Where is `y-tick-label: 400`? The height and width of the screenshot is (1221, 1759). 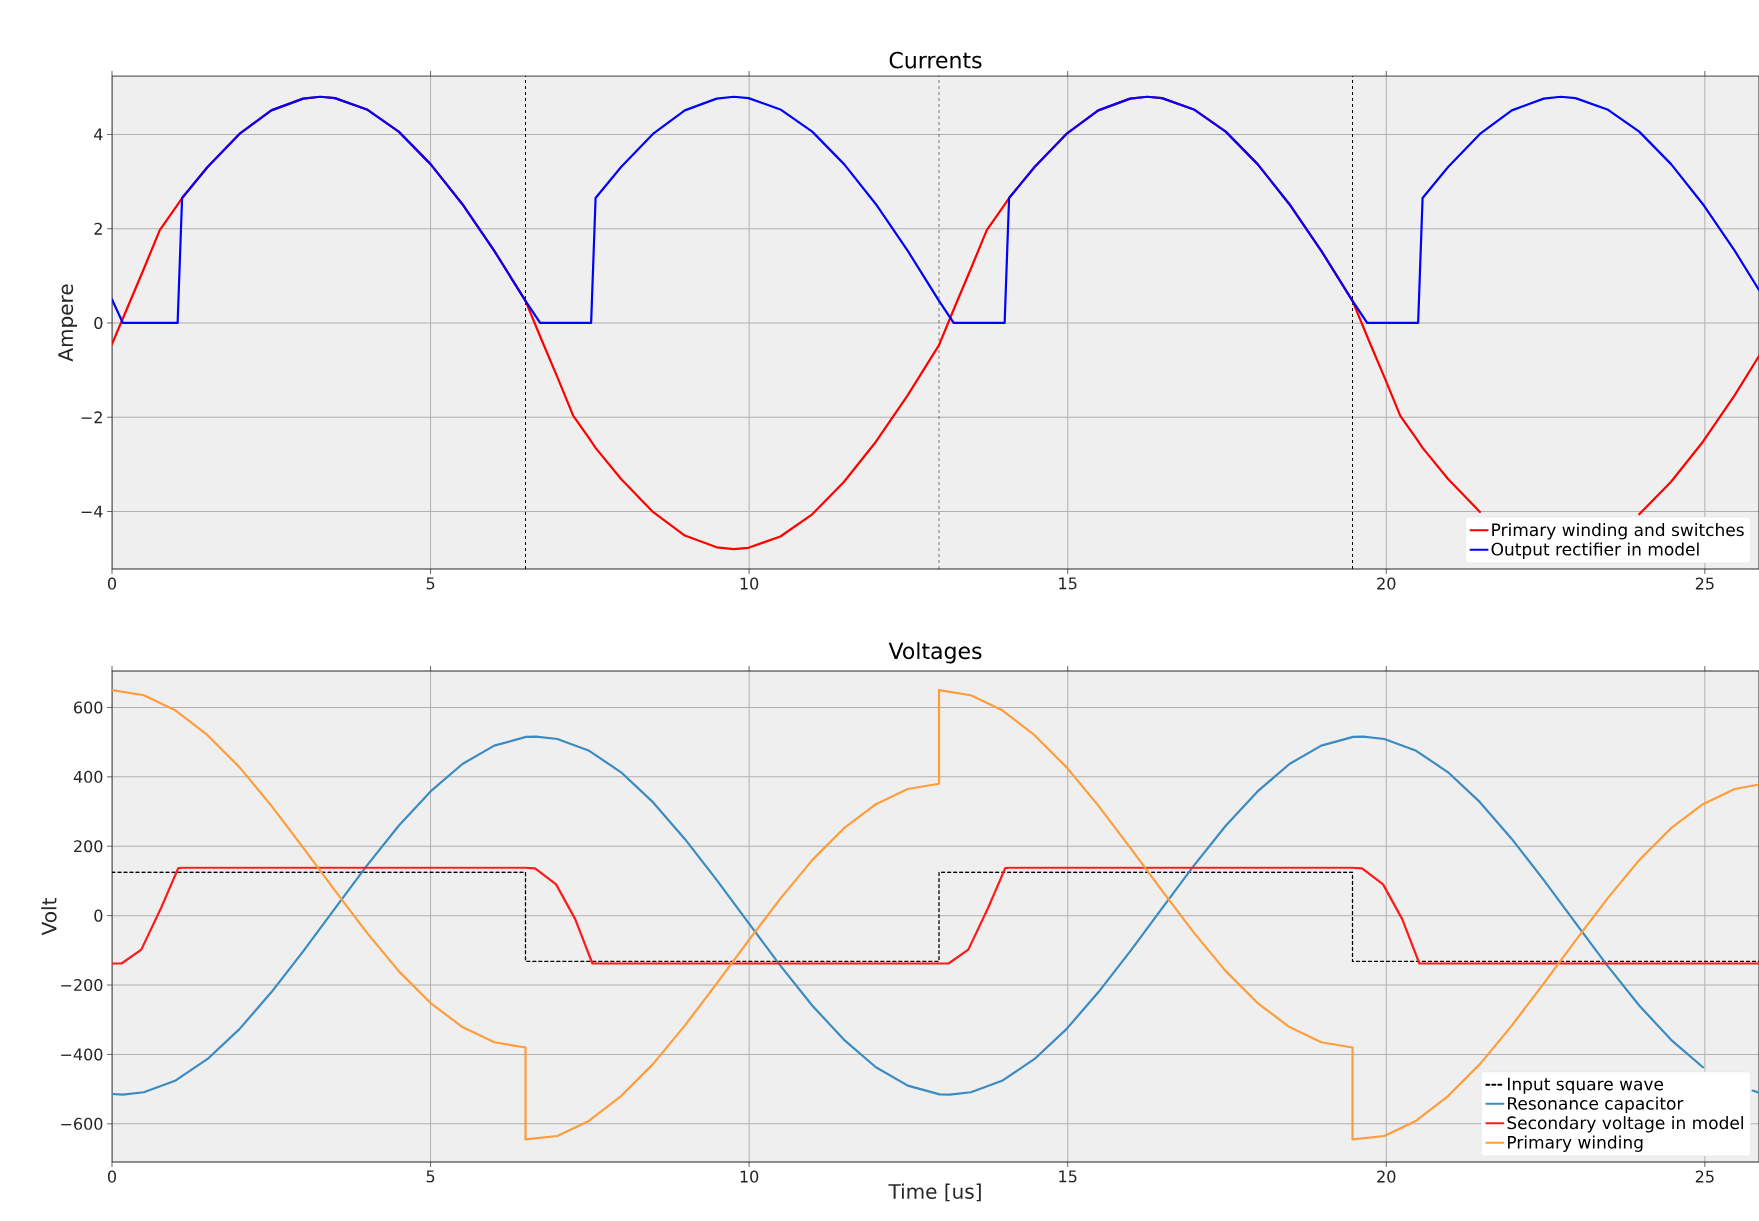 y-tick-label: 400 is located at coordinates (88, 776).